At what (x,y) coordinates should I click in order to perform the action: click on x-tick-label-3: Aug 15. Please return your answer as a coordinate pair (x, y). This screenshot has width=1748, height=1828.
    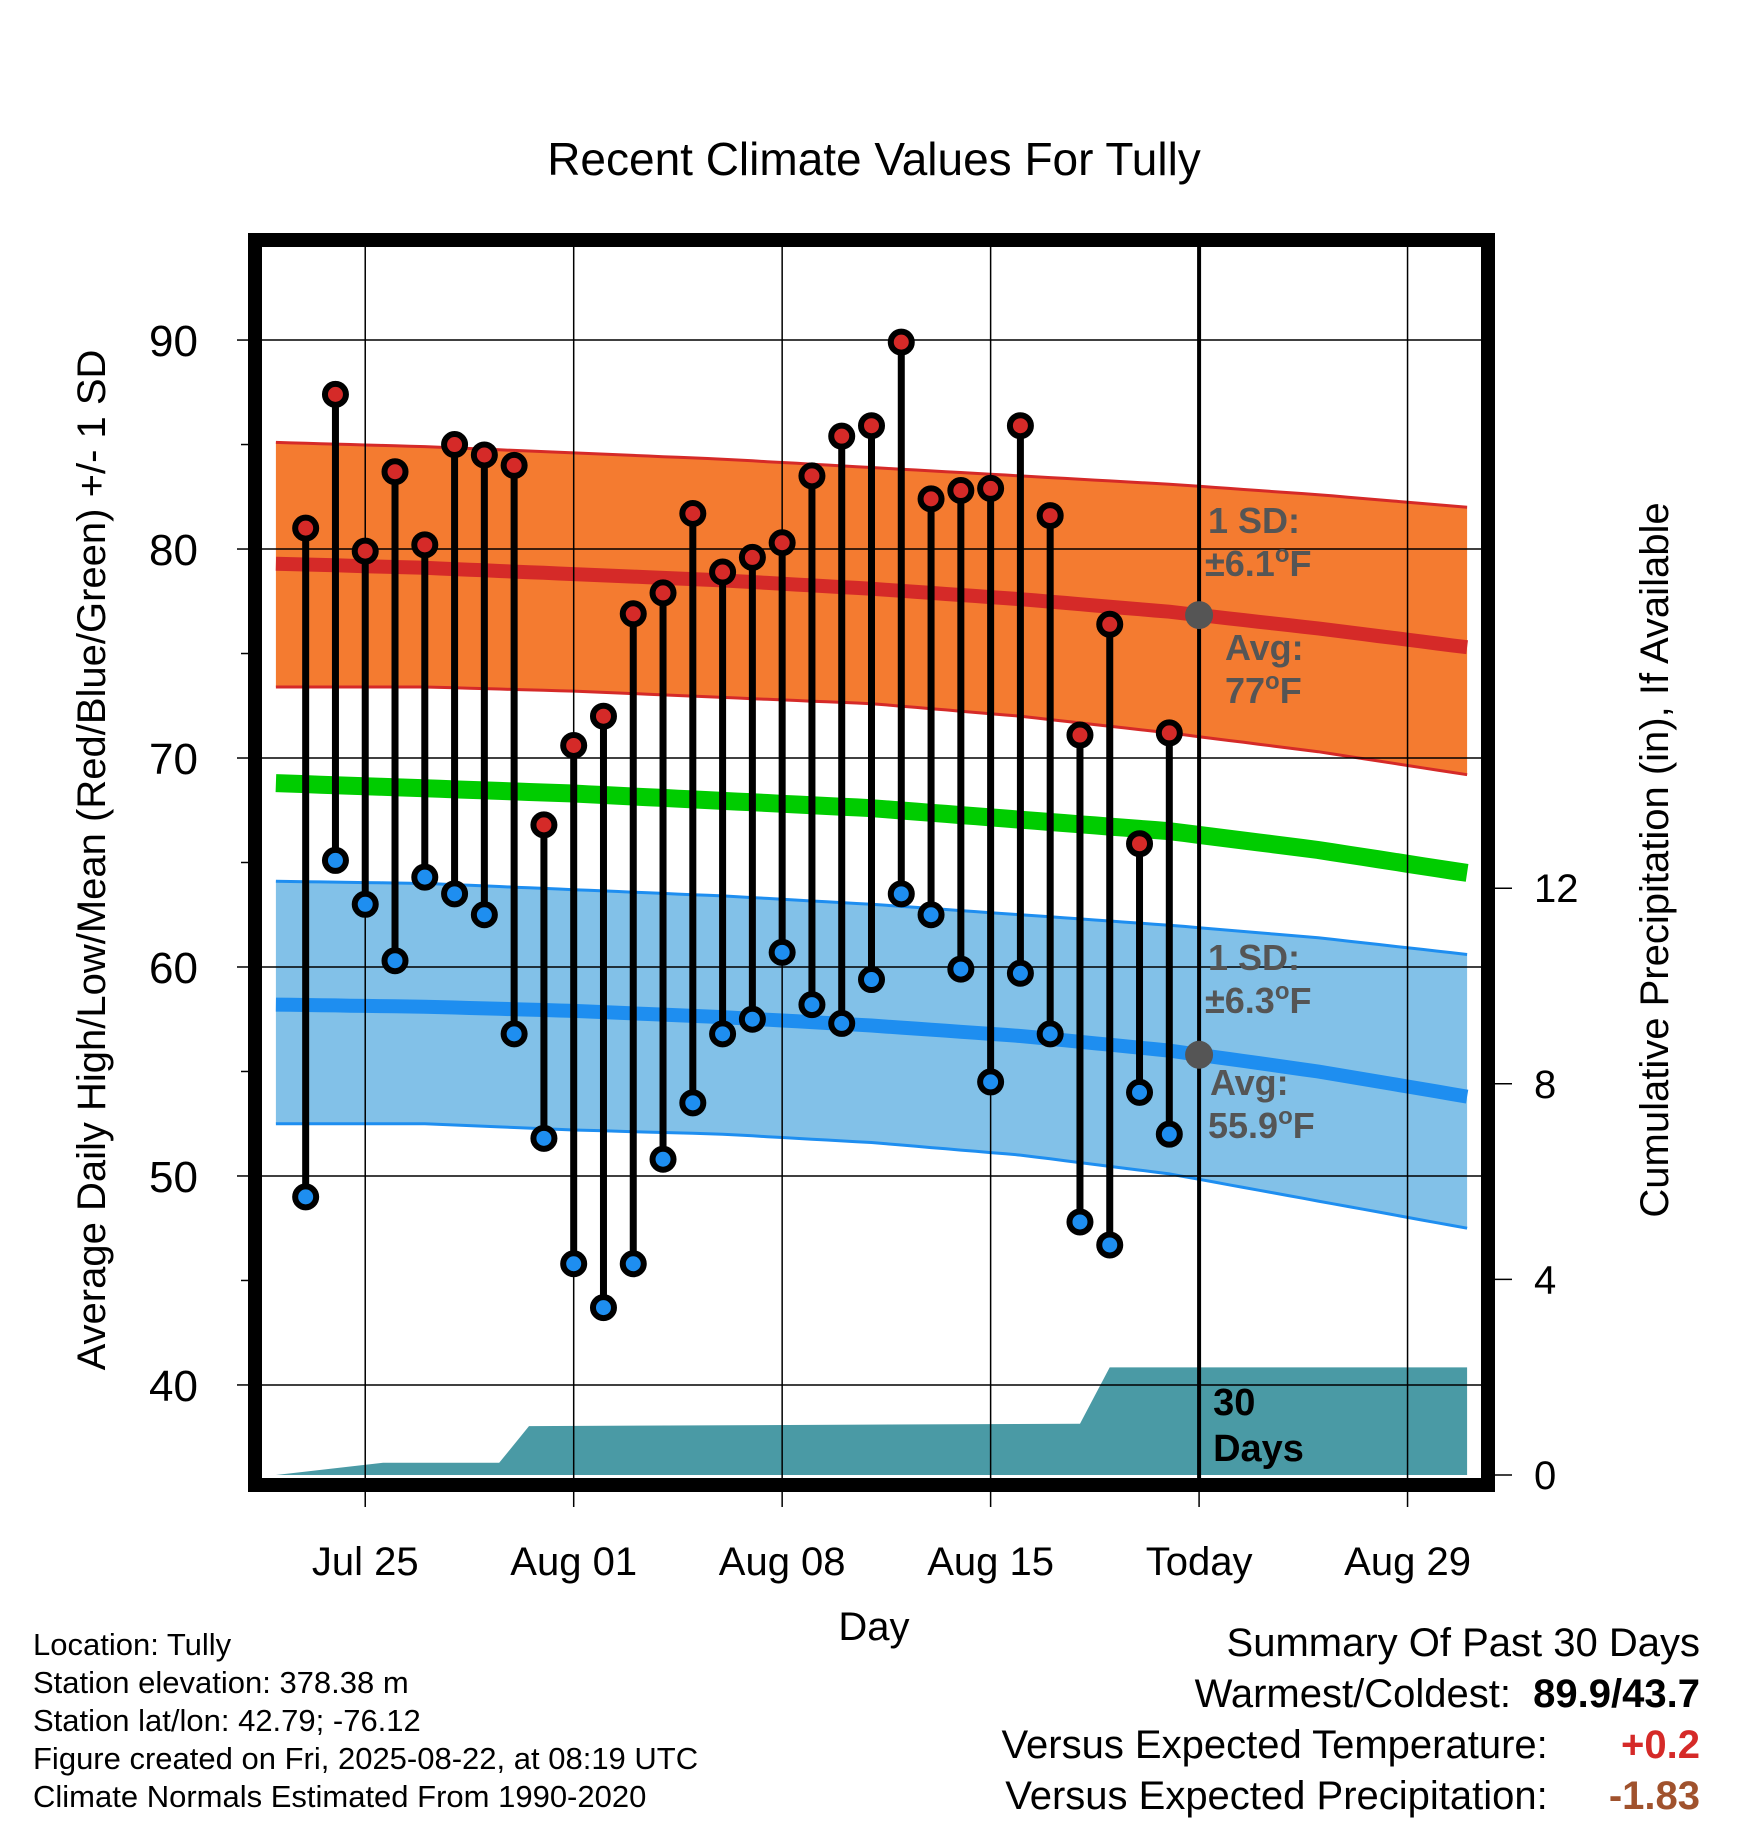
    Looking at the image, I should click on (990, 1562).